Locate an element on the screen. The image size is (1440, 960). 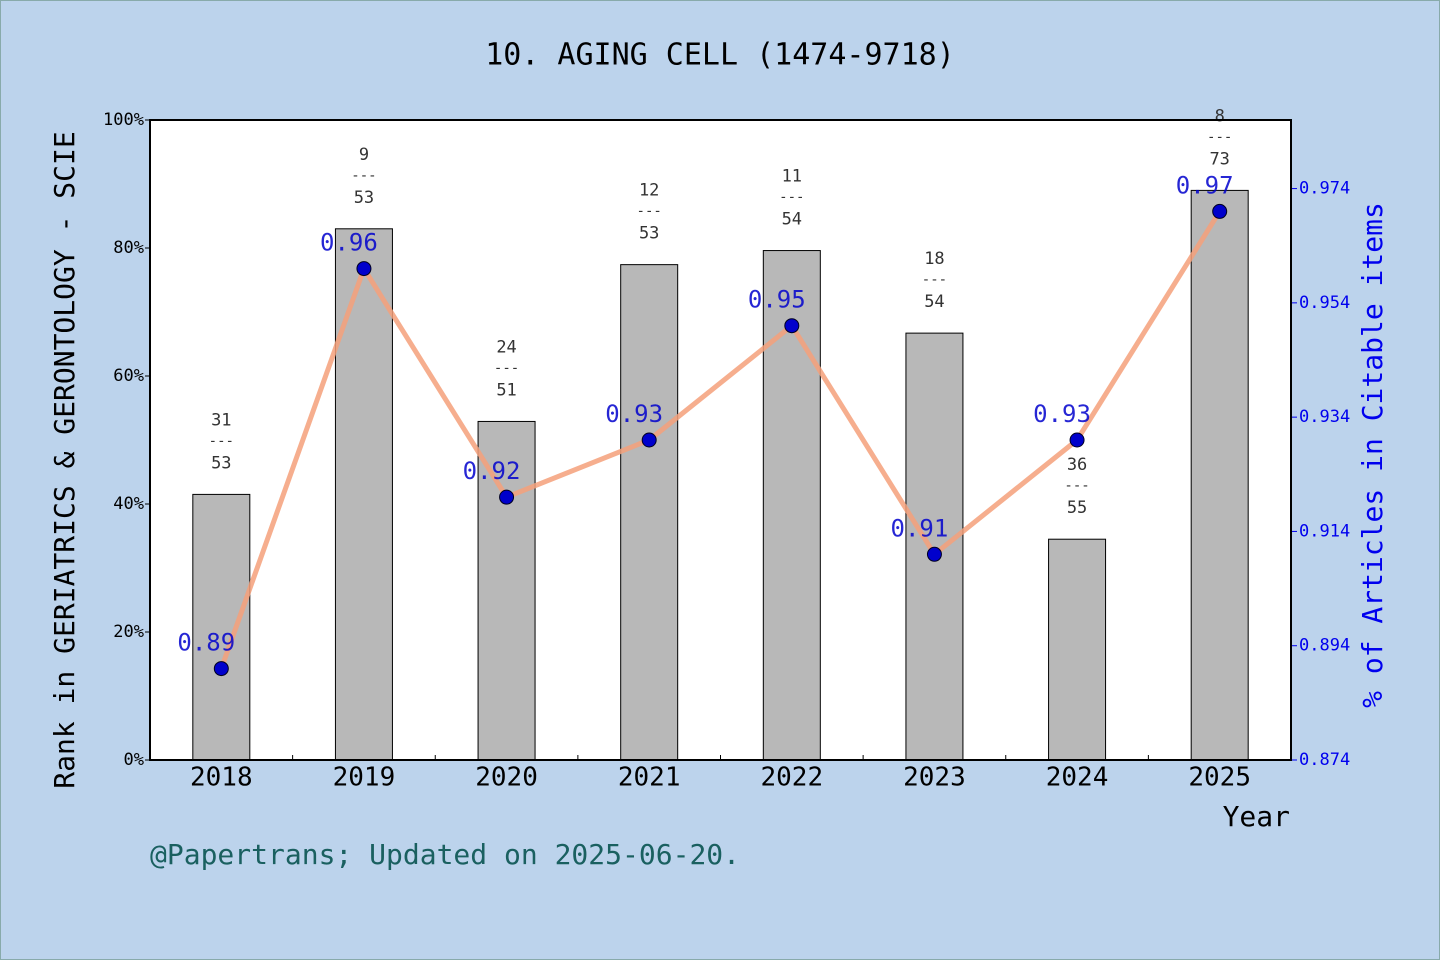
y2-tick-label: 0.874 is located at coordinates (1324, 760).